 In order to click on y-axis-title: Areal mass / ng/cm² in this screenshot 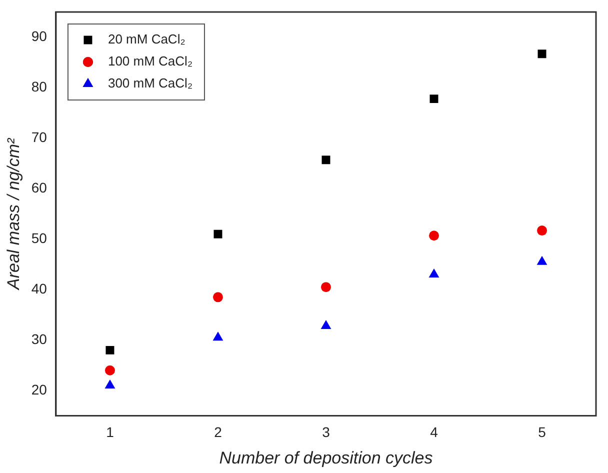, I will do `click(13, 213)`.